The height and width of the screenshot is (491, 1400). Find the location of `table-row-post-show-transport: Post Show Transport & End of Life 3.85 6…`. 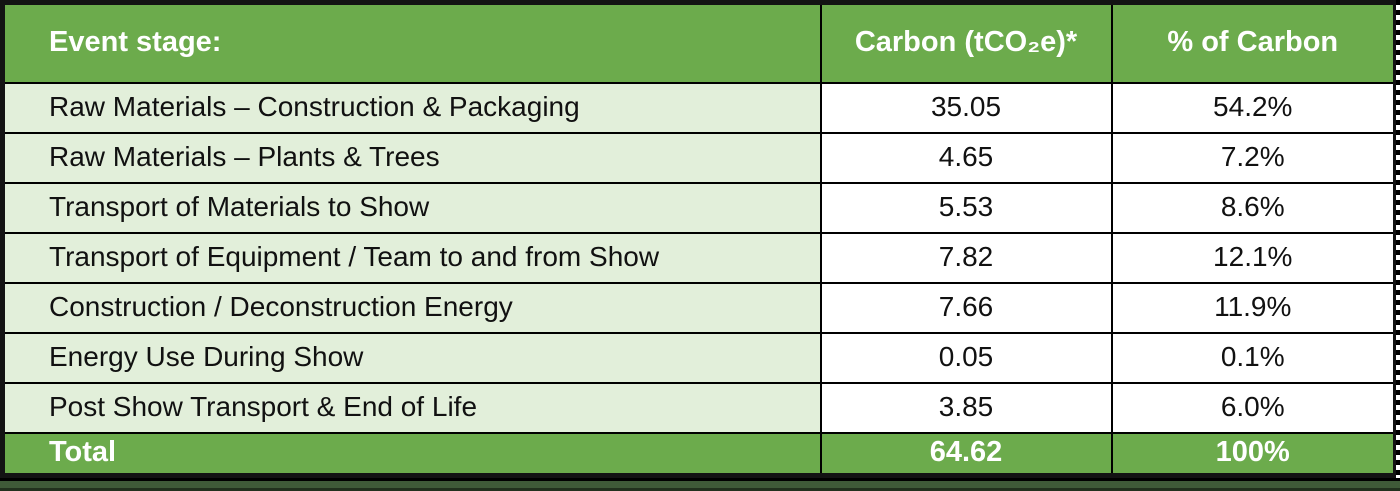

table-row-post-show-transport: Post Show Transport & End of Life 3.85 6… is located at coordinates (699, 407).